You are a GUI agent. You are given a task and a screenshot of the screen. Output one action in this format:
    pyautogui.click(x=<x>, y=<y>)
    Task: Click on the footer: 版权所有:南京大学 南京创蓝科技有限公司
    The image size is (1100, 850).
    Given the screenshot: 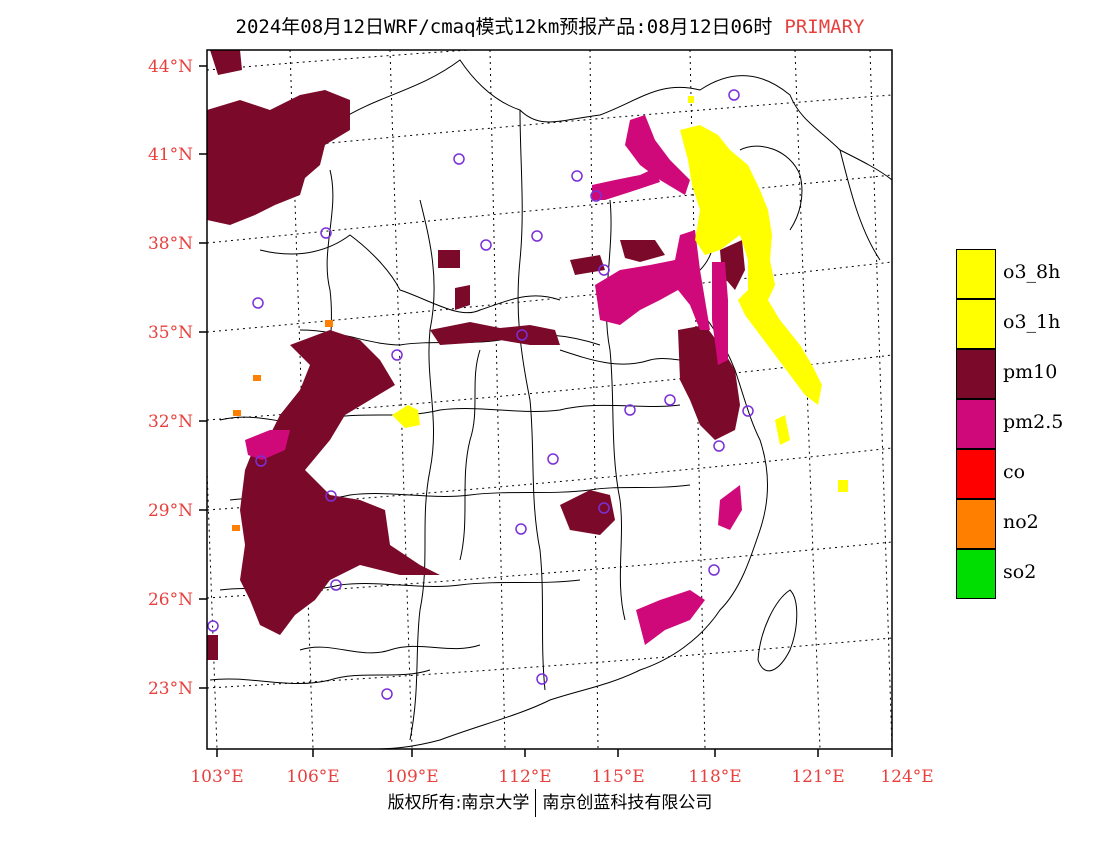 What is the action you would take?
    pyautogui.click(x=550, y=802)
    